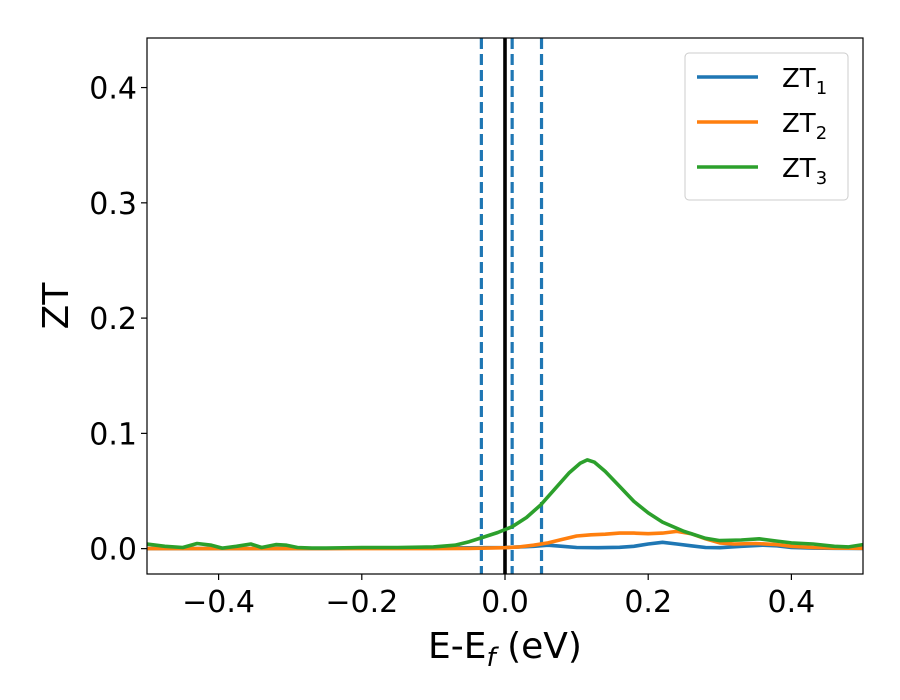 This screenshot has height=700, width=900. I want to click on reference-lines, so click(511, 306).